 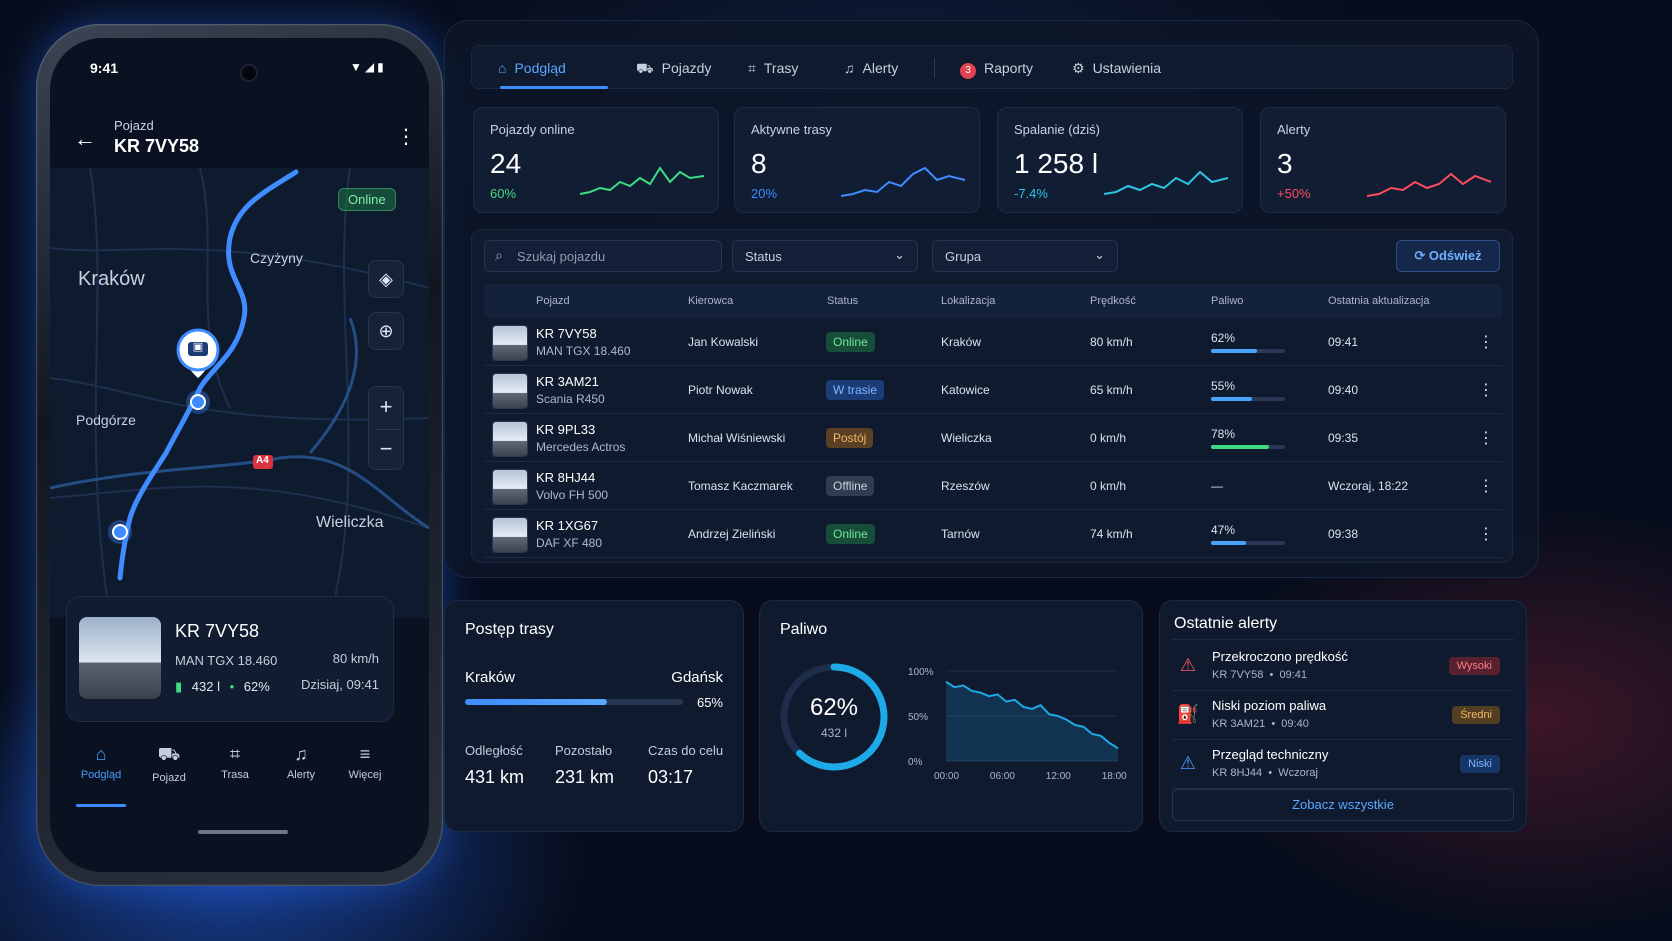 I want to click on zoom-out-button: −, so click(x=386, y=448).